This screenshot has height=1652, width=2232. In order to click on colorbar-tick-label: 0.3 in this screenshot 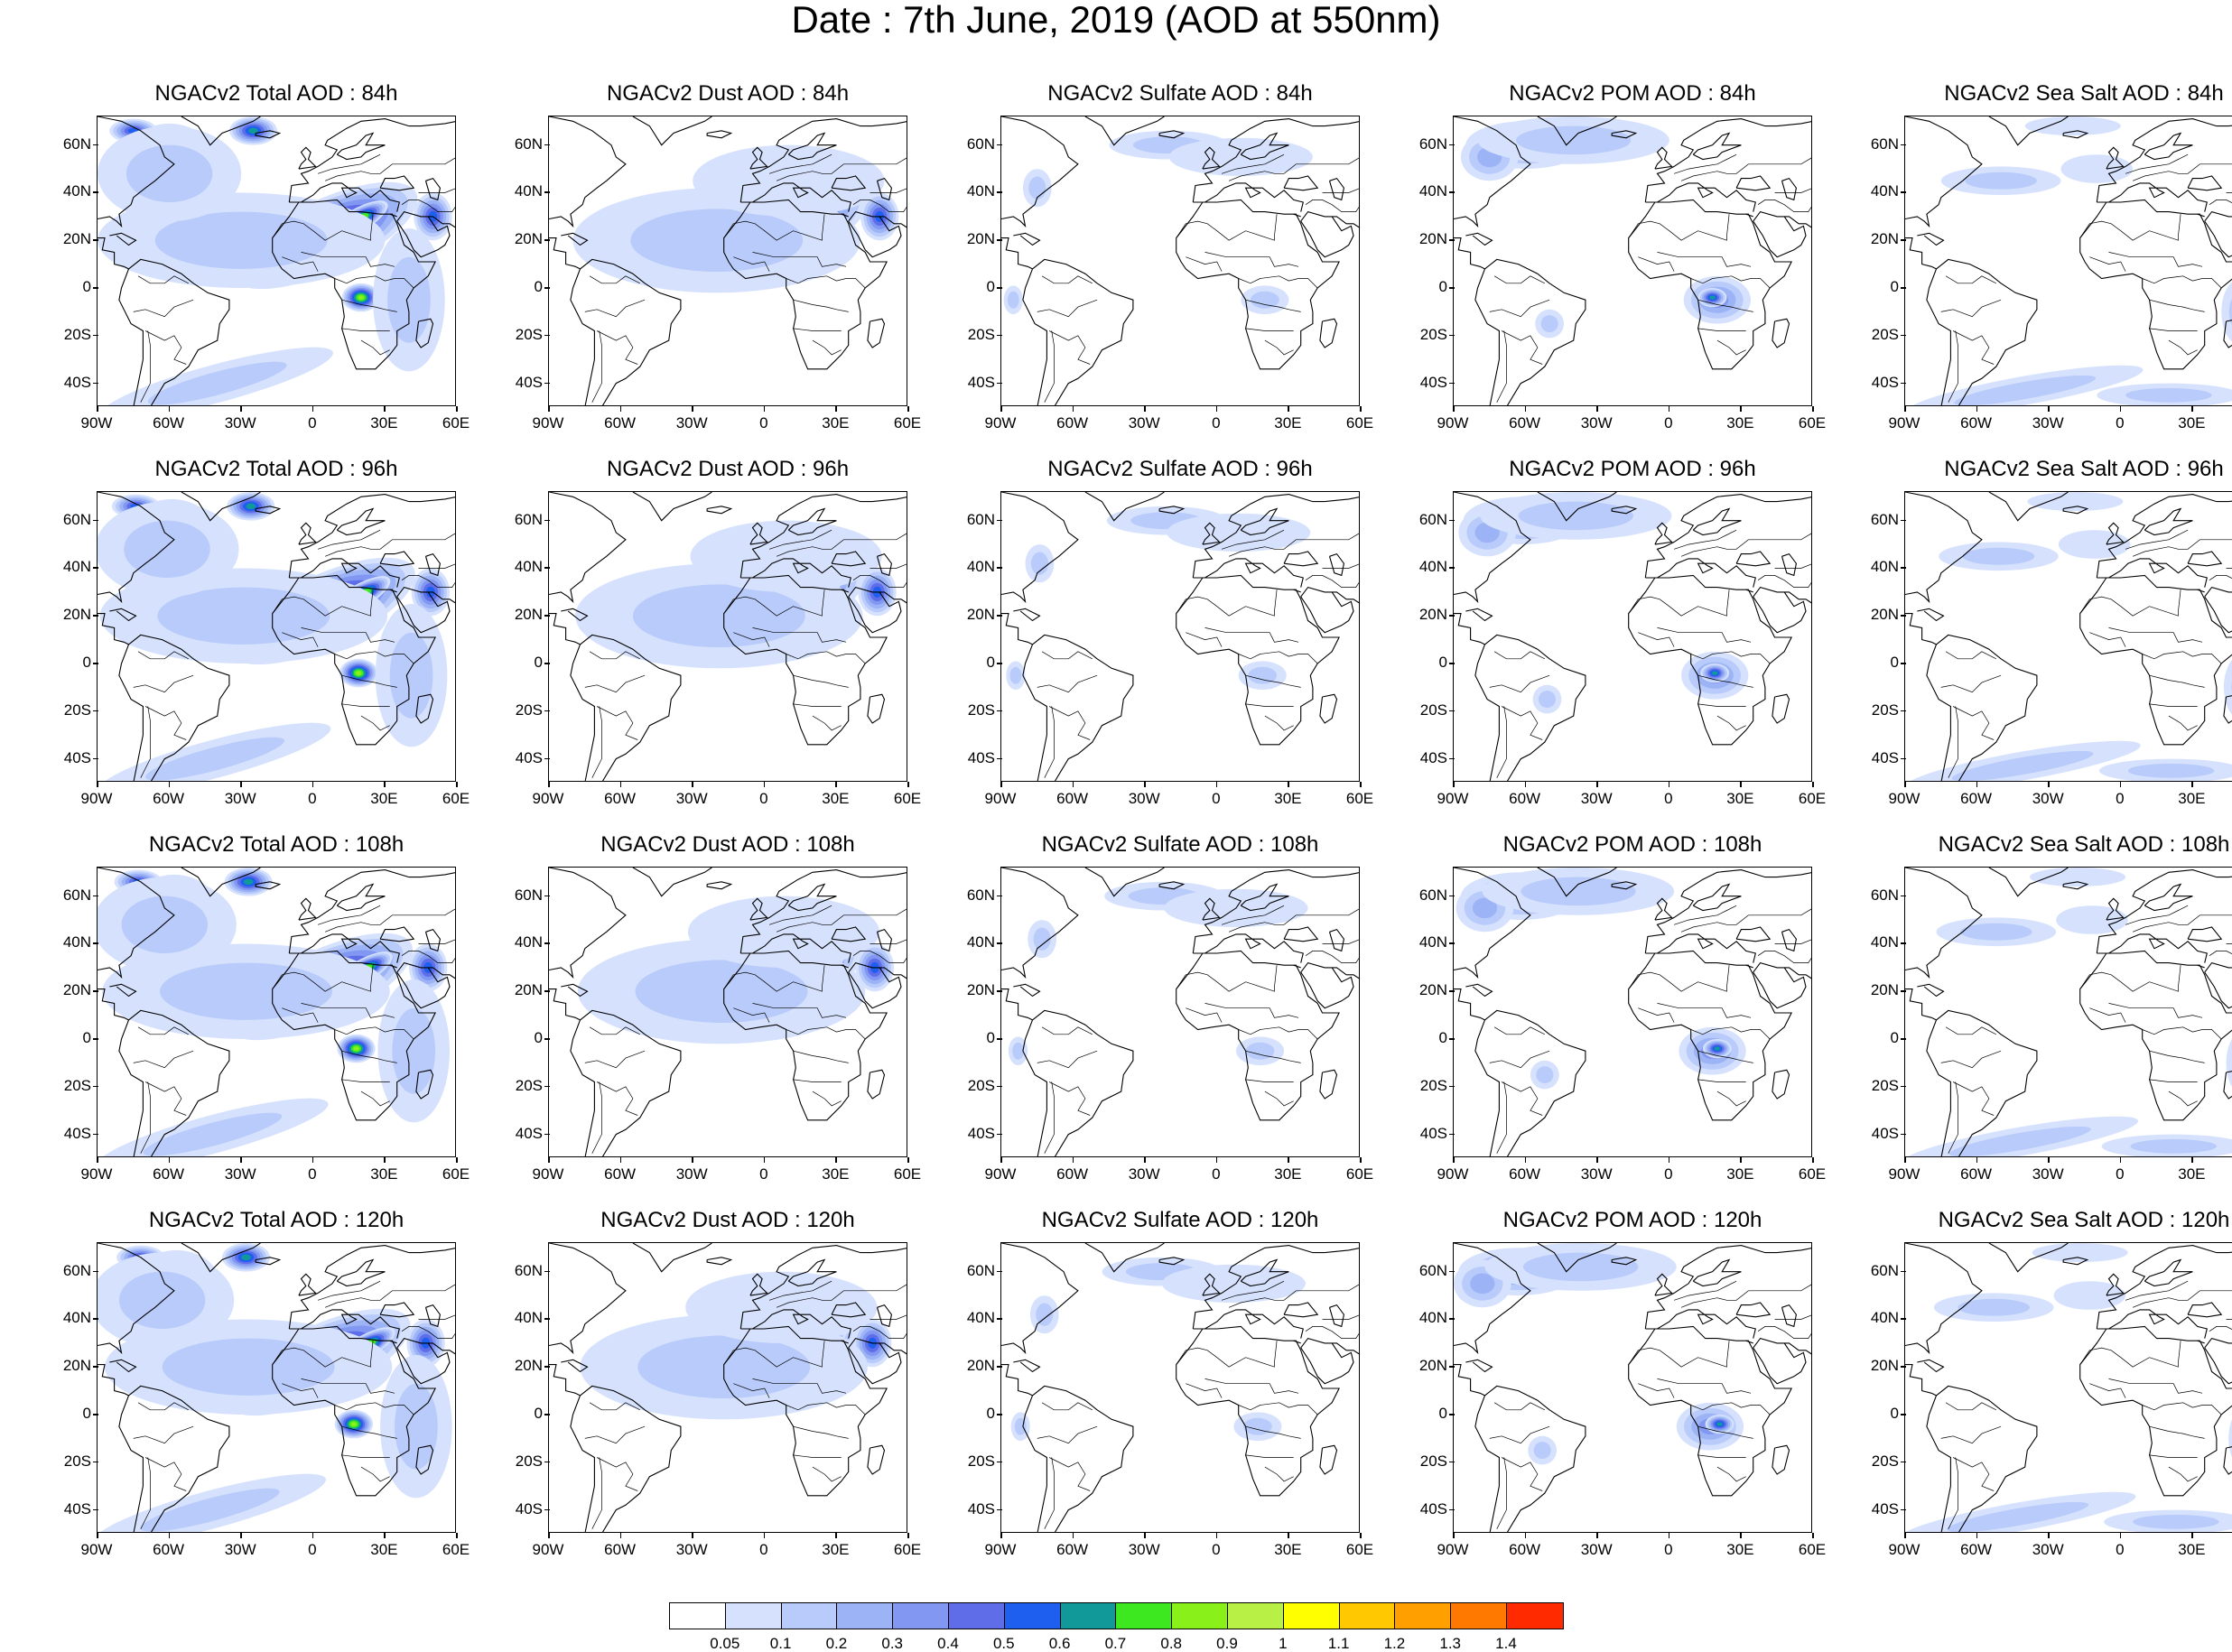, I will do `click(892, 1644)`.